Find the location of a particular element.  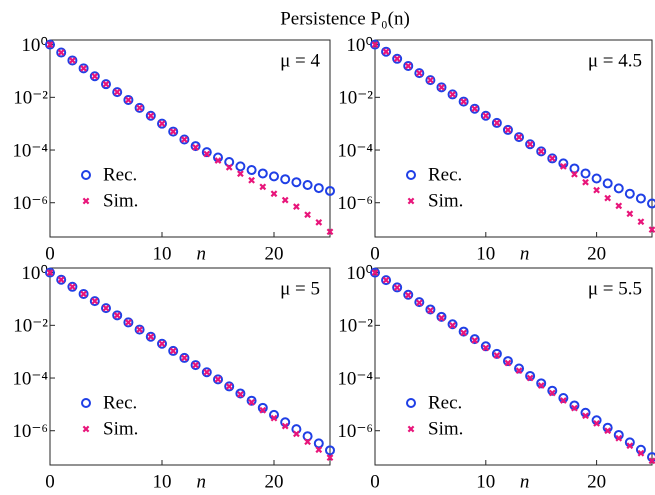

y-tick-label: 10⁰ is located at coordinates (34, 45).